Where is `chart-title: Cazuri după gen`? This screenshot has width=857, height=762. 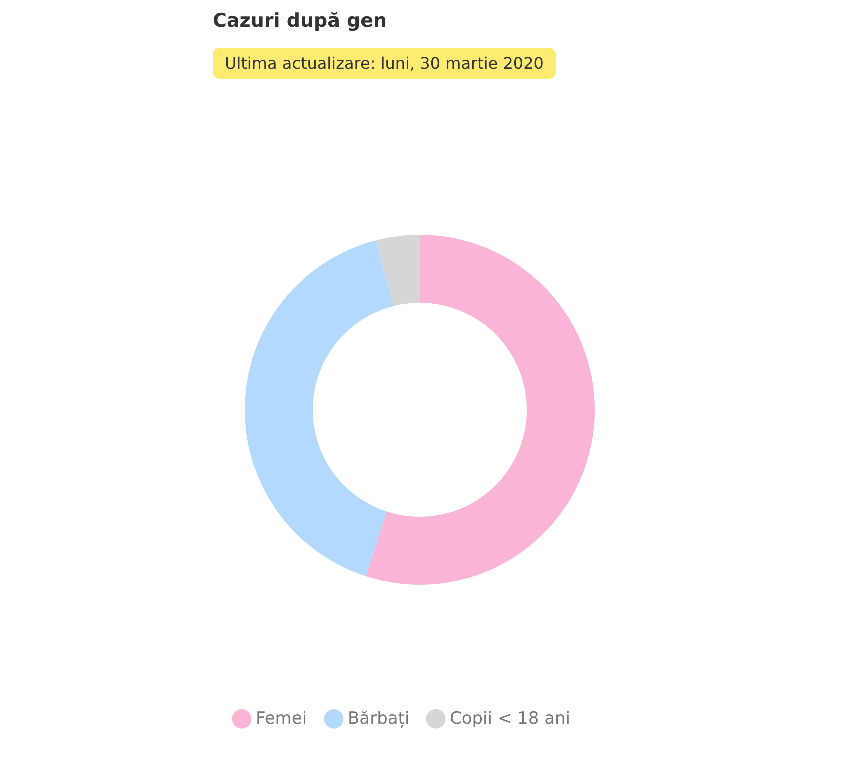
chart-title: Cazuri după gen is located at coordinates (300, 21).